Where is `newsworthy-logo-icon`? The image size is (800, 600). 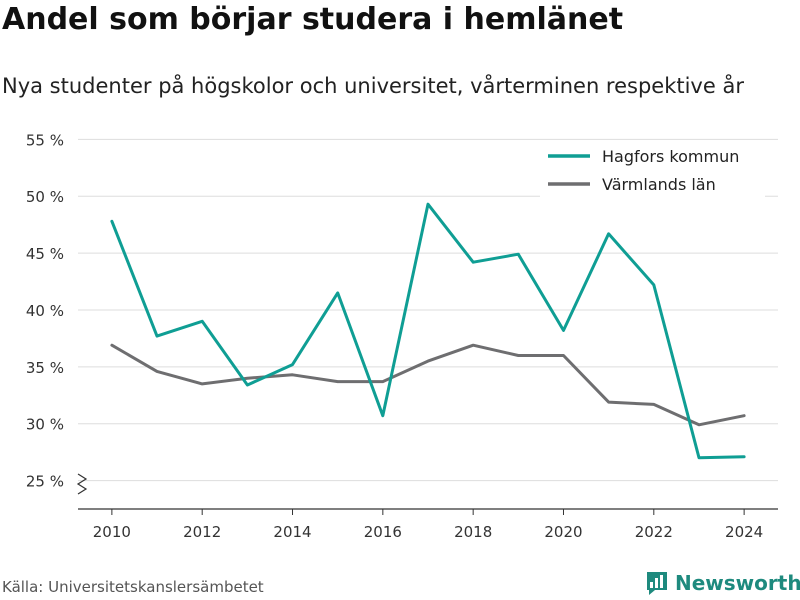 newsworthy-logo-icon is located at coordinates (657, 583).